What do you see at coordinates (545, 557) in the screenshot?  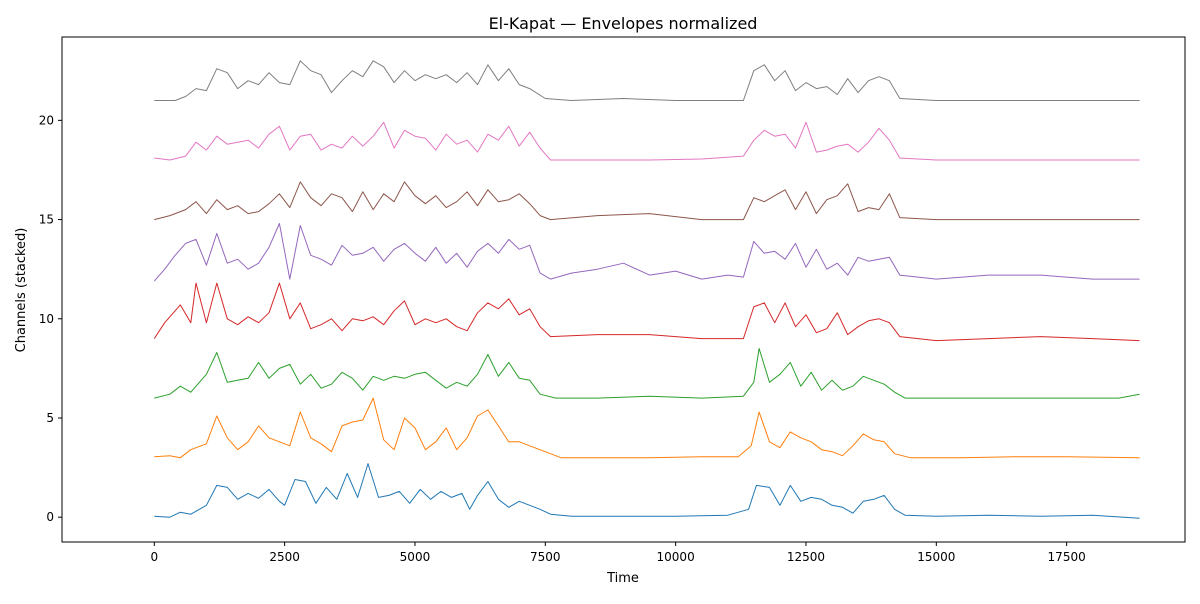 I see `x-tick-label: 7500` at bounding box center [545, 557].